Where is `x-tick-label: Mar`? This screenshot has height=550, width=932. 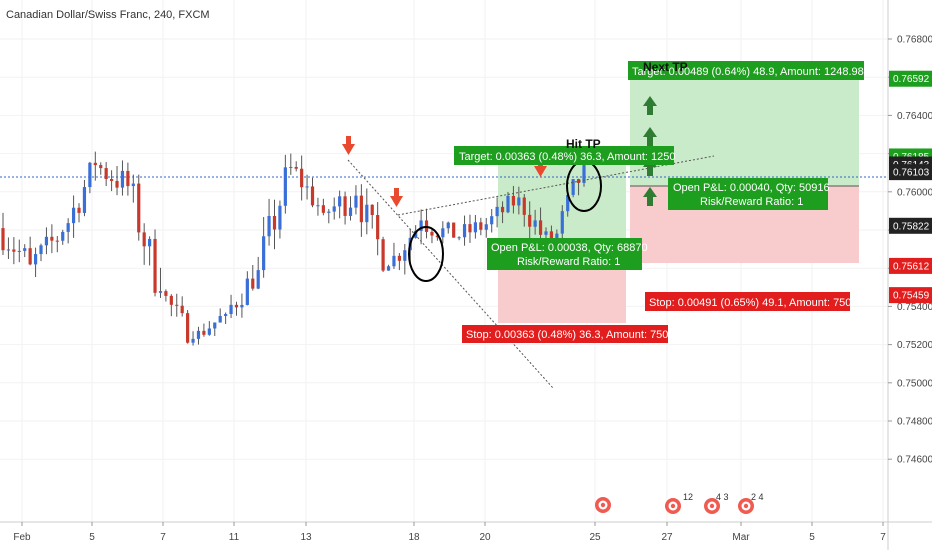
x-tick-label: Mar is located at coordinates (741, 537).